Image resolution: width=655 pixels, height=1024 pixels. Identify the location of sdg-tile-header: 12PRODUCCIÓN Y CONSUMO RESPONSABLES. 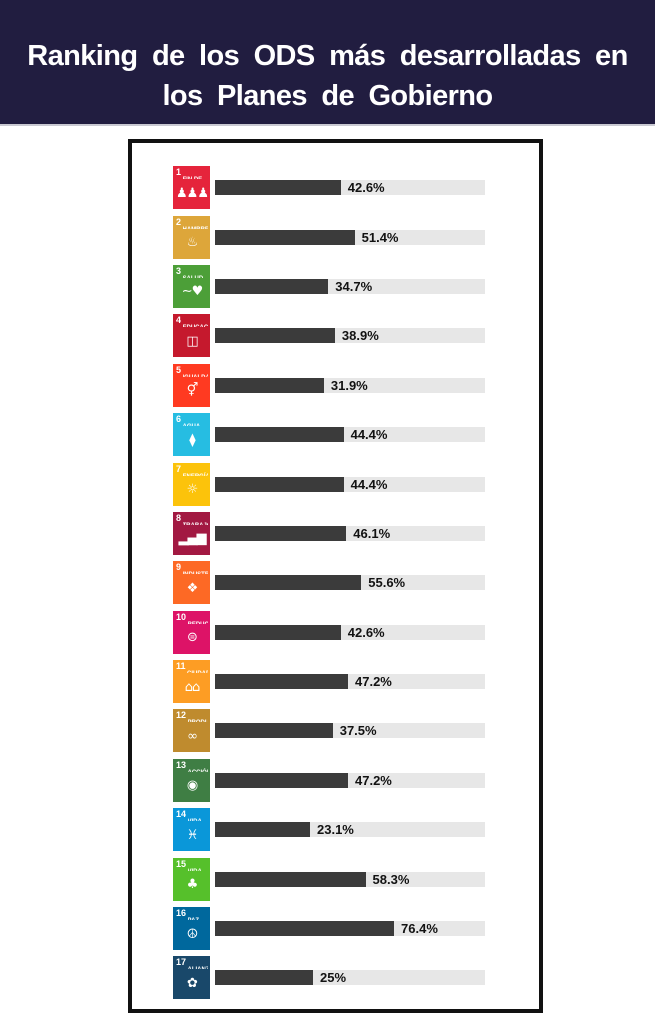
(192, 716).